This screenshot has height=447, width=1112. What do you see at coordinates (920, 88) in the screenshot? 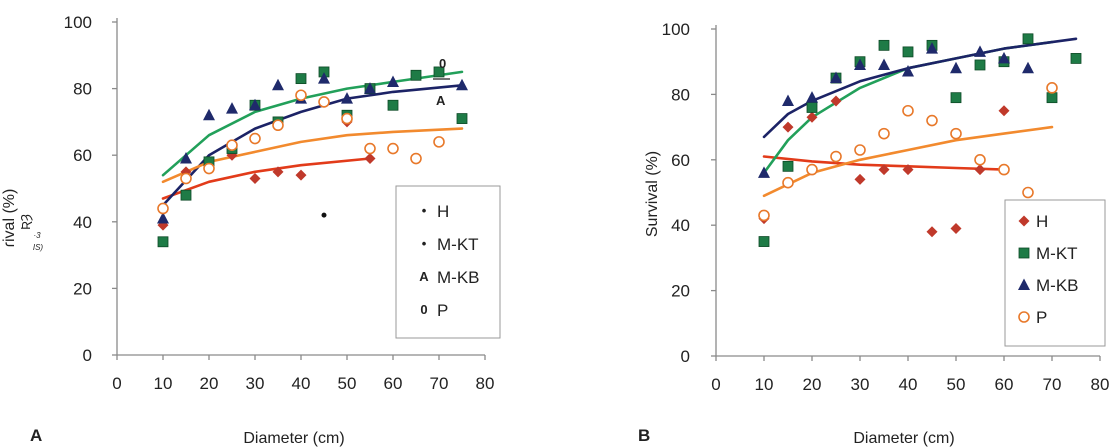
I see `panel-b-trend-m-kb` at bounding box center [920, 88].